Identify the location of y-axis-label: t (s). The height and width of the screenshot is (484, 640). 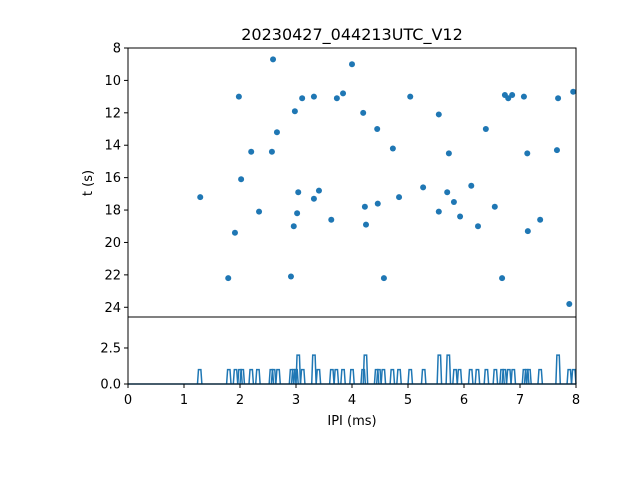
(88, 183).